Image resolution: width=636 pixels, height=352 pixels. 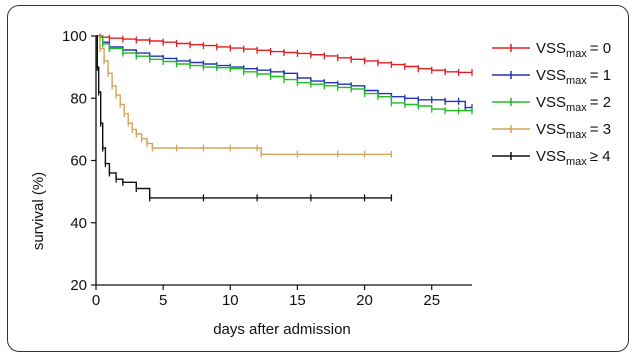 I want to click on legend-label-value: = 0, so click(x=600, y=48).